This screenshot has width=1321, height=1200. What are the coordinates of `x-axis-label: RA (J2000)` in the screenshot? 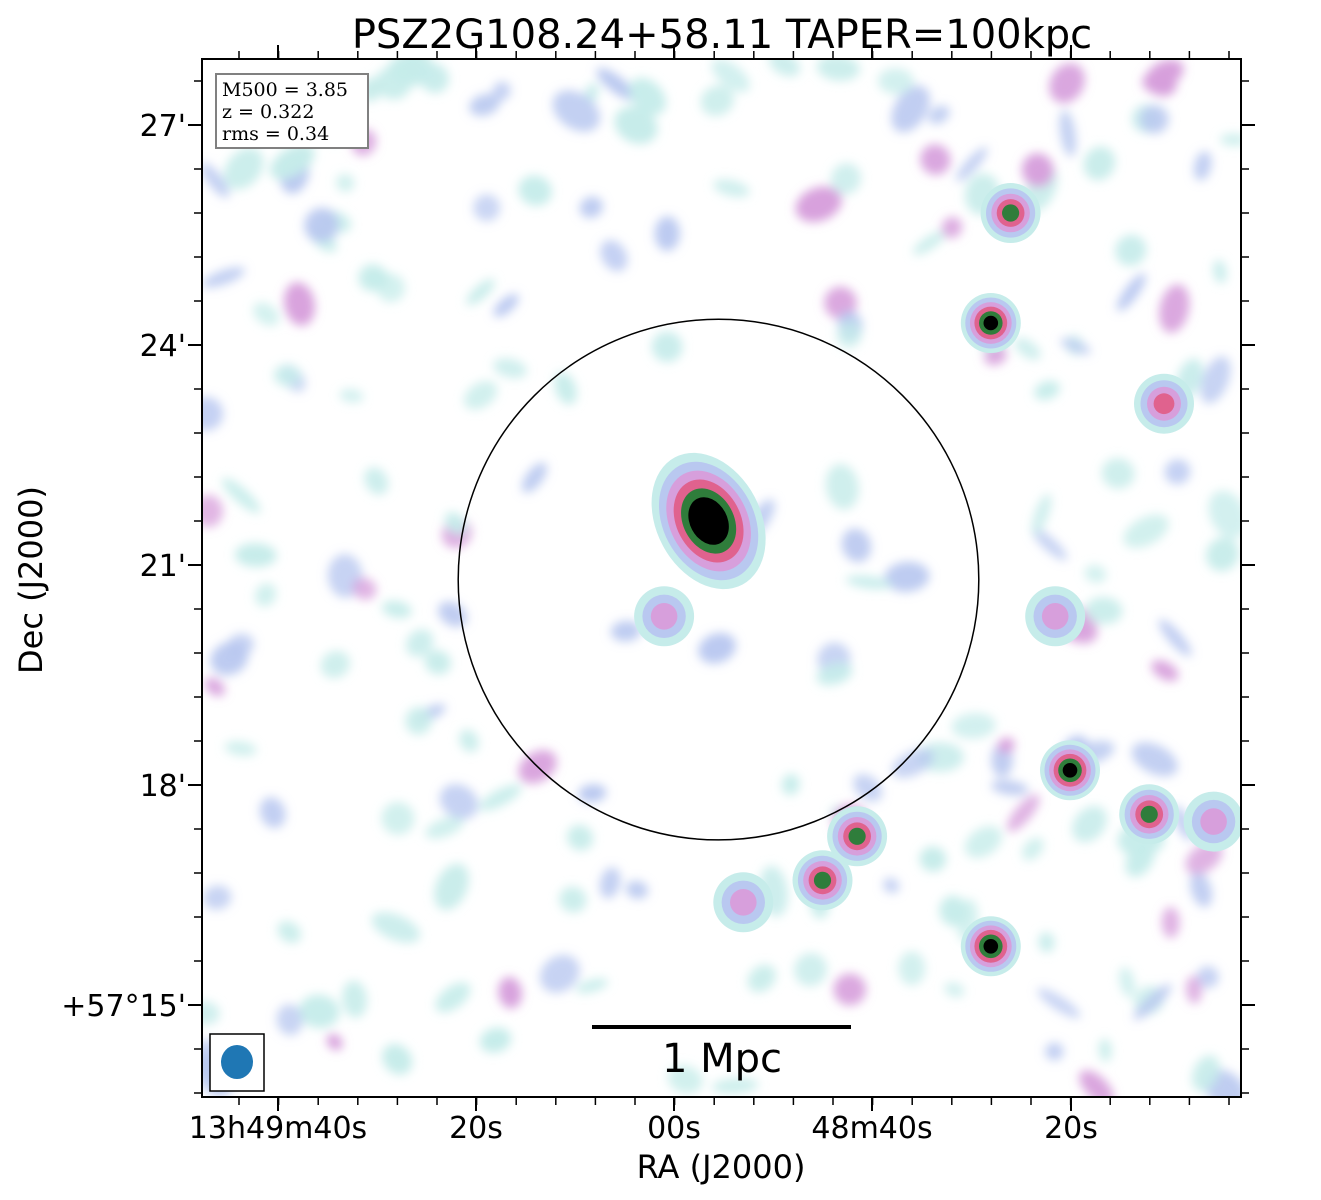 It's located at (721, 1167).